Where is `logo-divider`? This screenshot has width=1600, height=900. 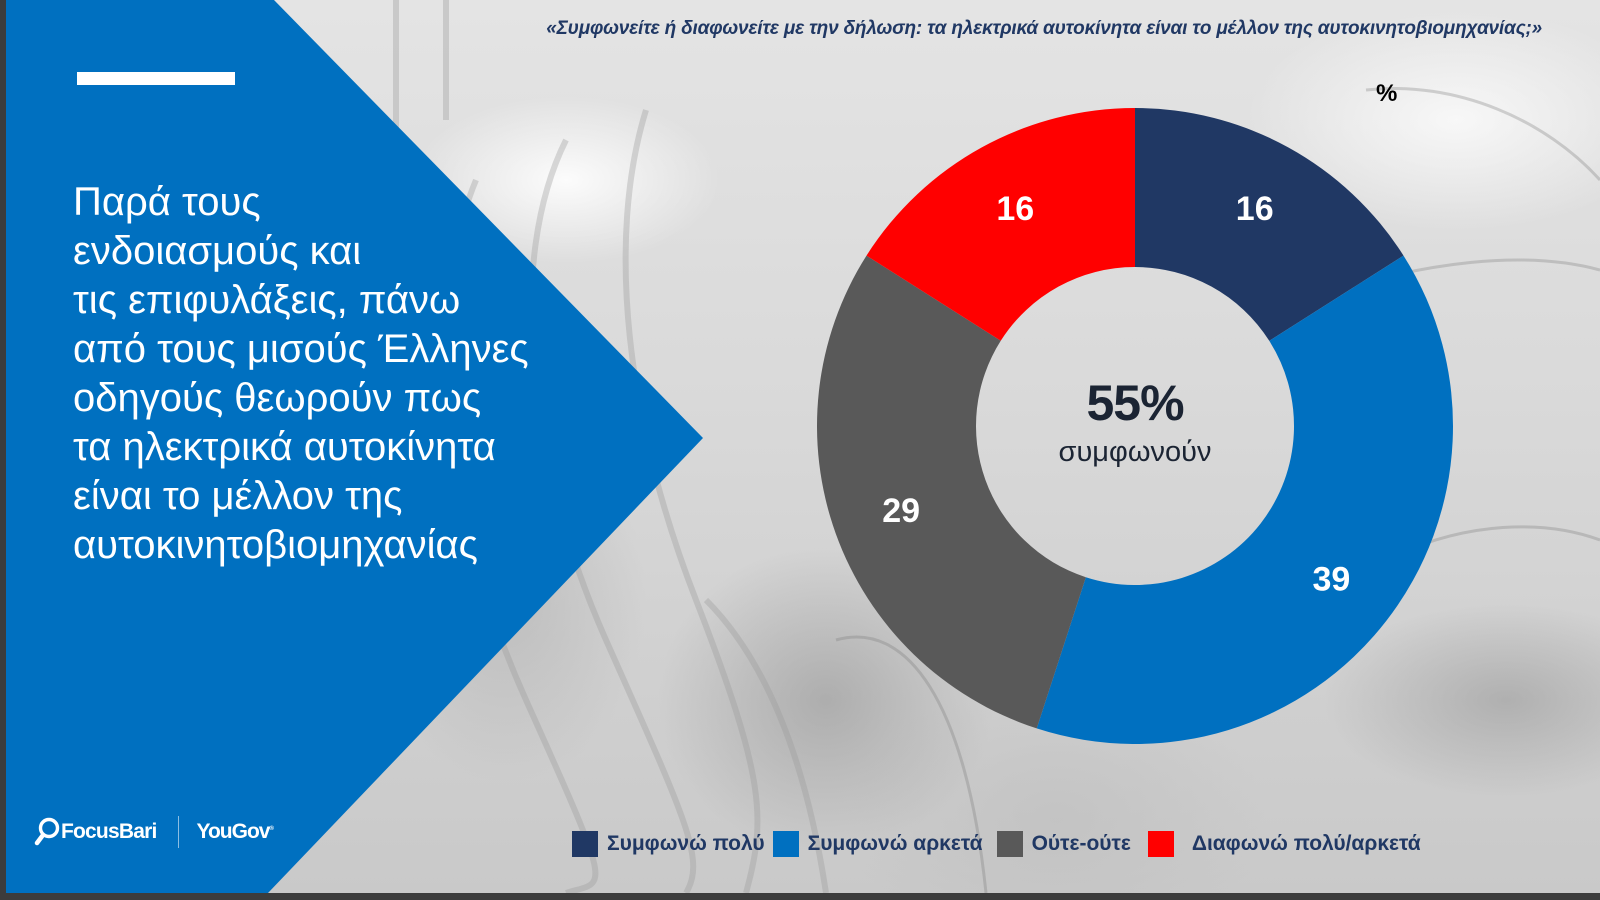 logo-divider is located at coordinates (178, 832).